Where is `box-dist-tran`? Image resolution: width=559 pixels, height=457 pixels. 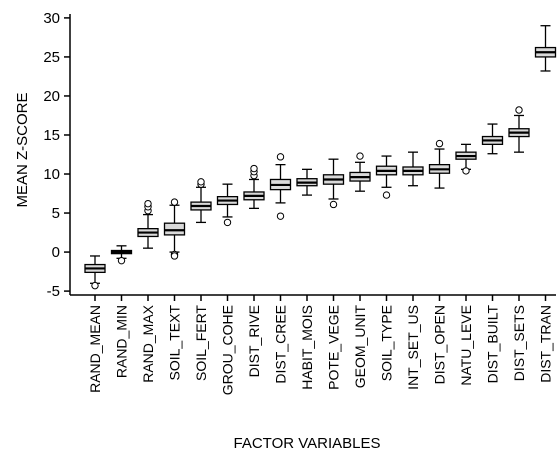 box-dist-tran is located at coordinates (545, 48).